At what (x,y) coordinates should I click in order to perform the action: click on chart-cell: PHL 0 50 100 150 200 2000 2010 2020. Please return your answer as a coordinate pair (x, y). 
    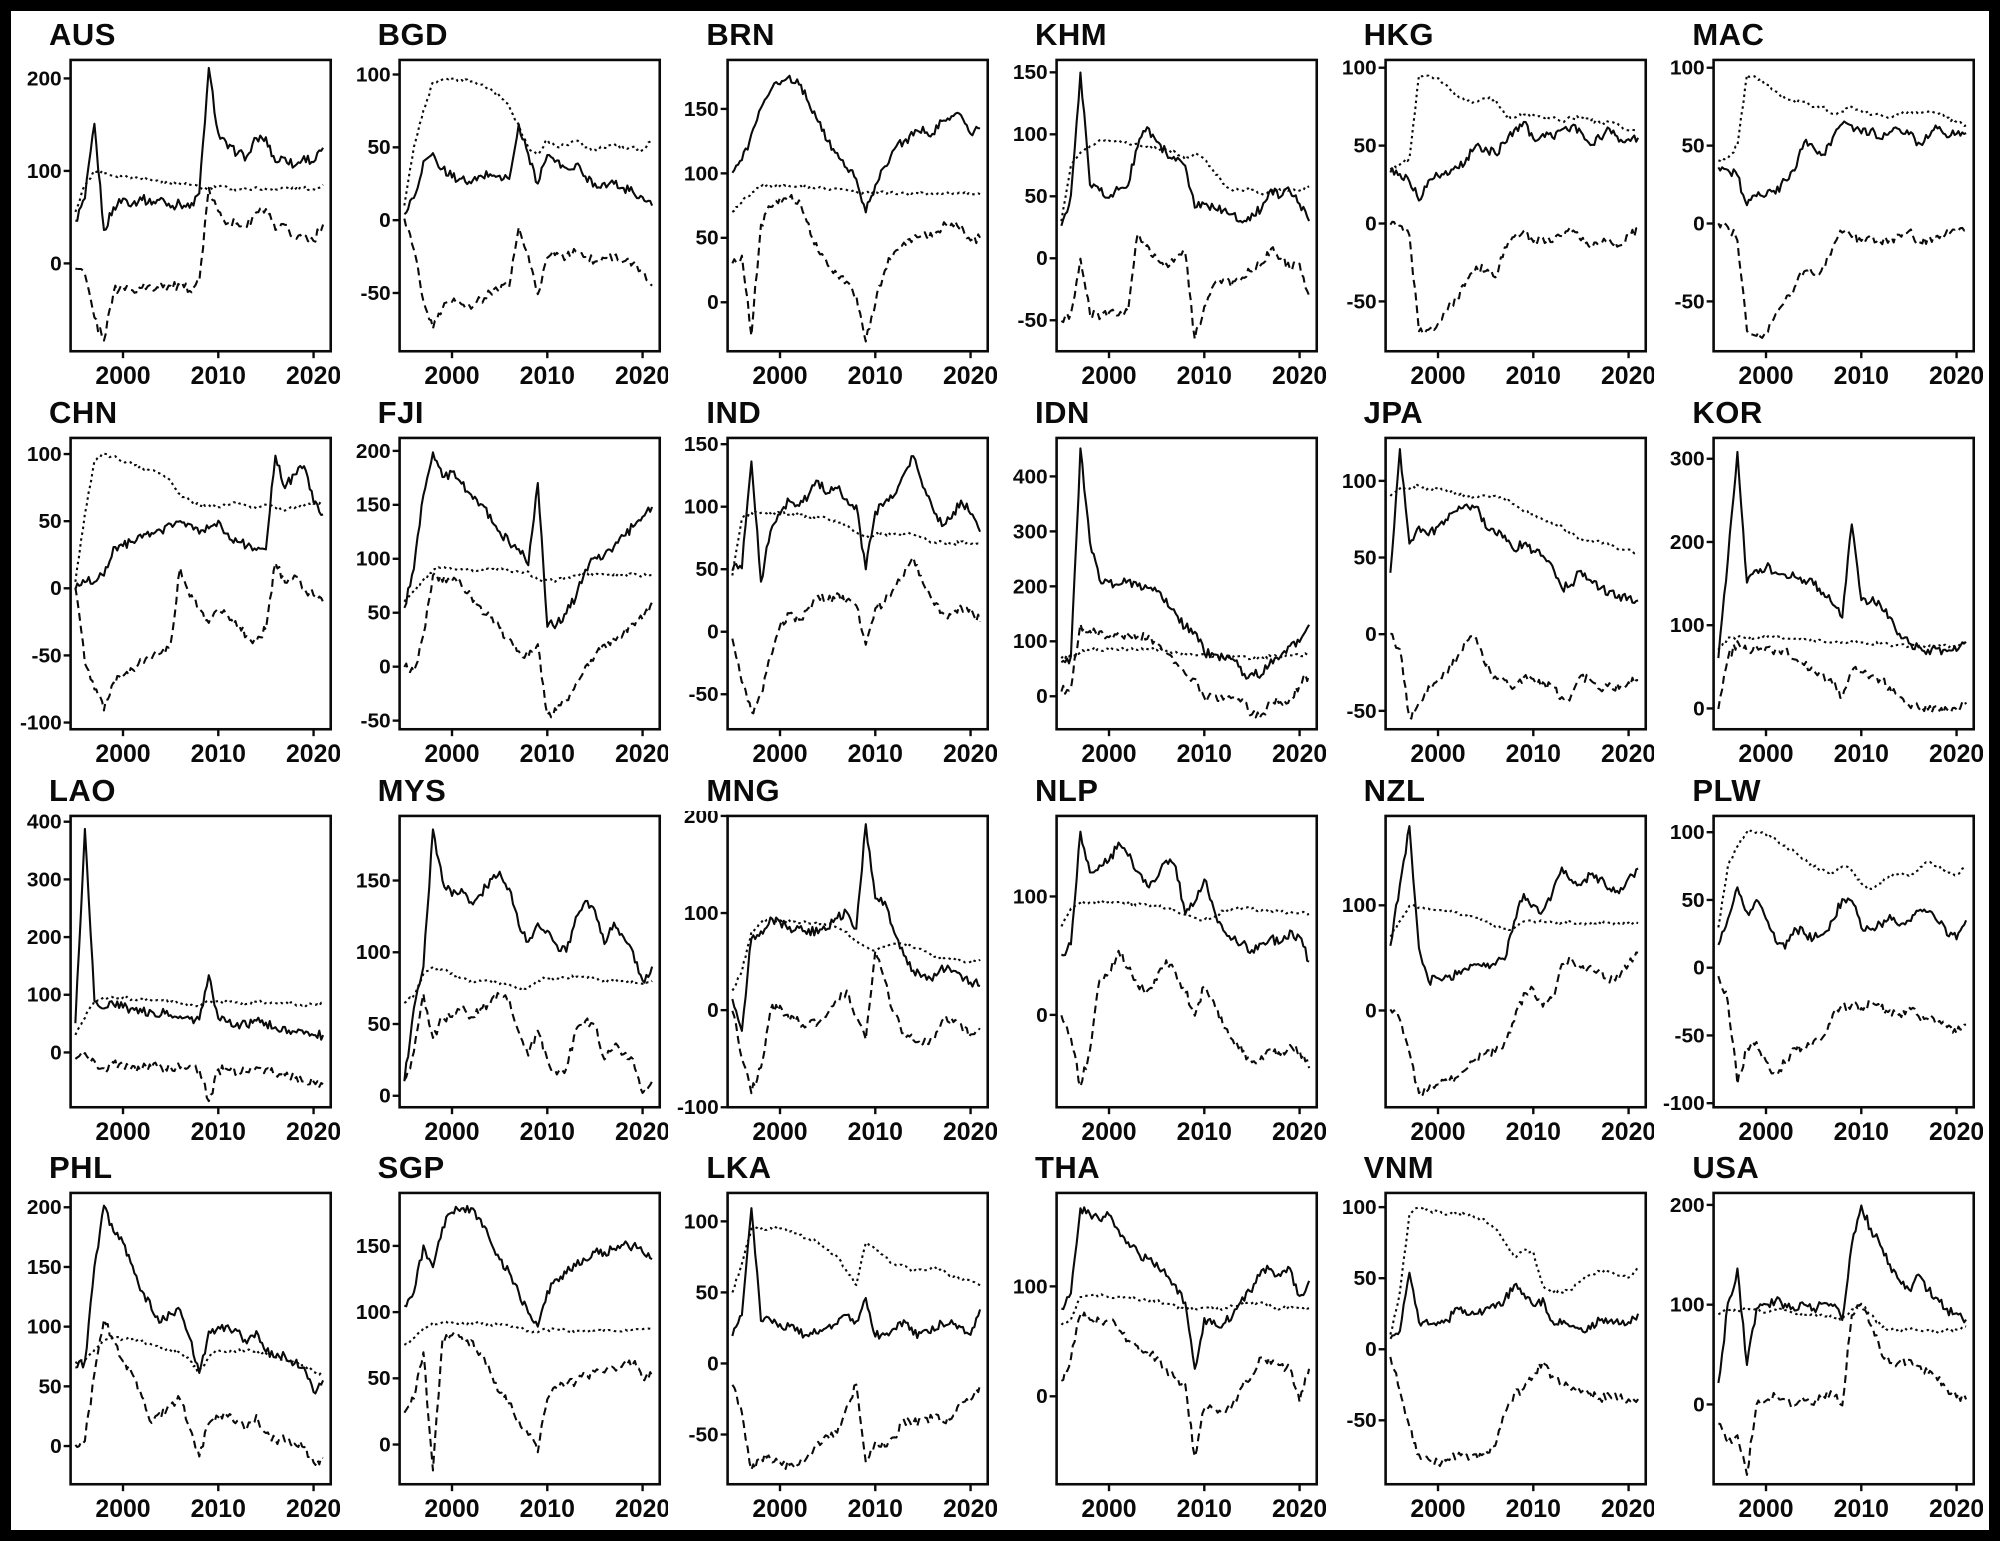
    Looking at the image, I should click on (177, 1335).